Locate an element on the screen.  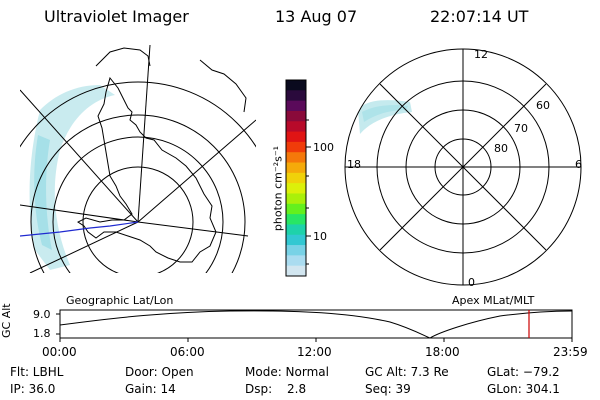
timeline-xtick-0: 00:00 is located at coordinates (59, 352).